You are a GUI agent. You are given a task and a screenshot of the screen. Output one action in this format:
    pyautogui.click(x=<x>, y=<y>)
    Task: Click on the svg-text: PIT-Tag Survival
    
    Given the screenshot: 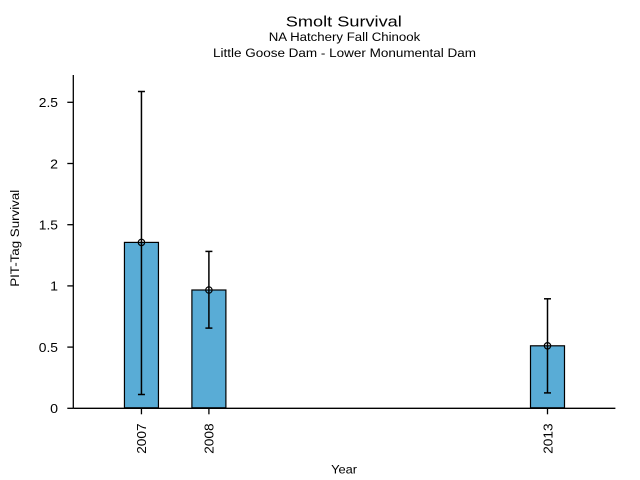 What is the action you would take?
    pyautogui.click(x=15, y=238)
    